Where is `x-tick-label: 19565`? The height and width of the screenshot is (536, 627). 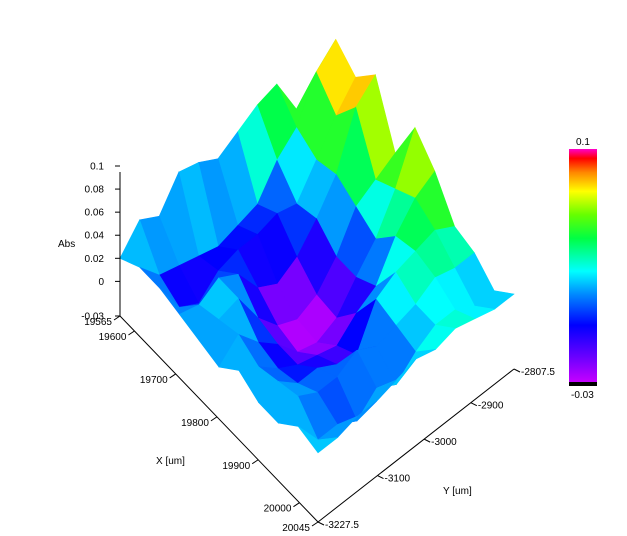
x-tick-label: 19565 is located at coordinates (98, 322).